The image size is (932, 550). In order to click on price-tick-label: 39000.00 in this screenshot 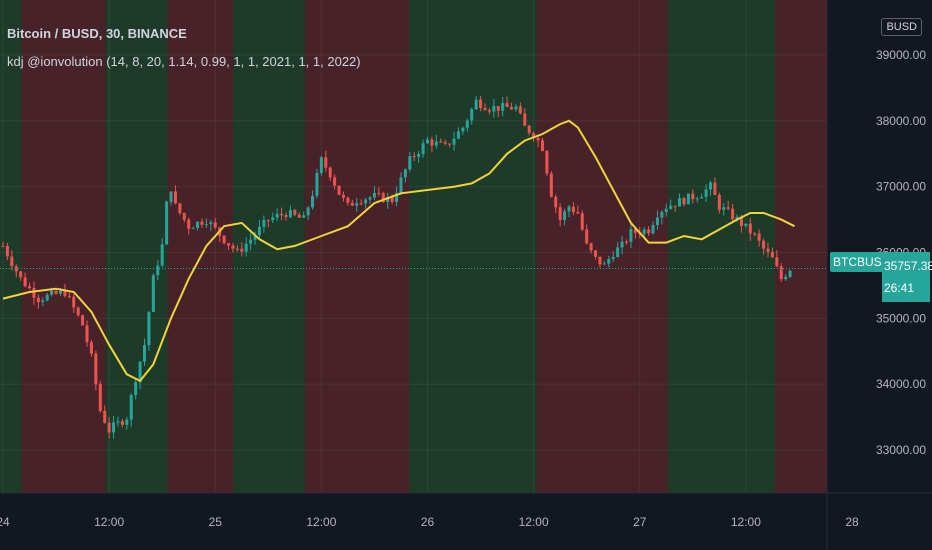, I will do `click(901, 55)`.